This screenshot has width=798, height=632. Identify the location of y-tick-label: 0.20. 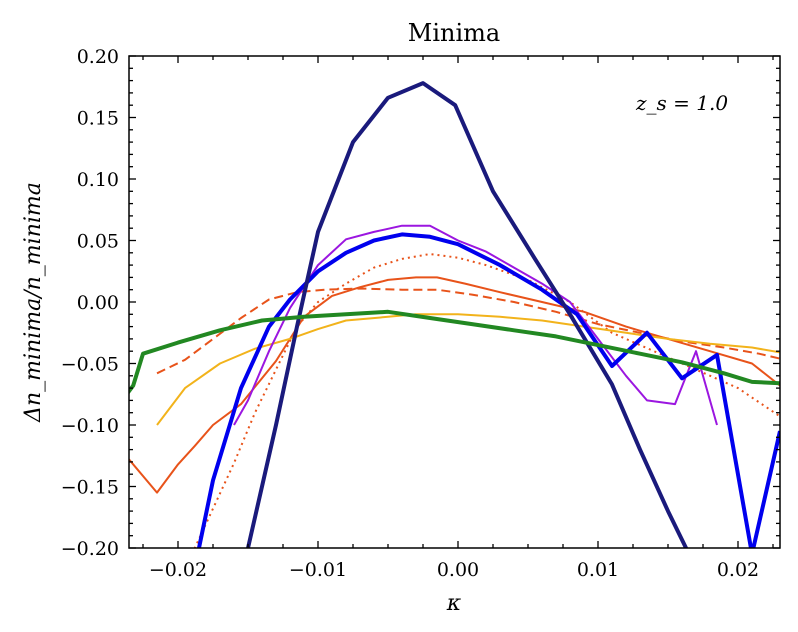
(98, 57).